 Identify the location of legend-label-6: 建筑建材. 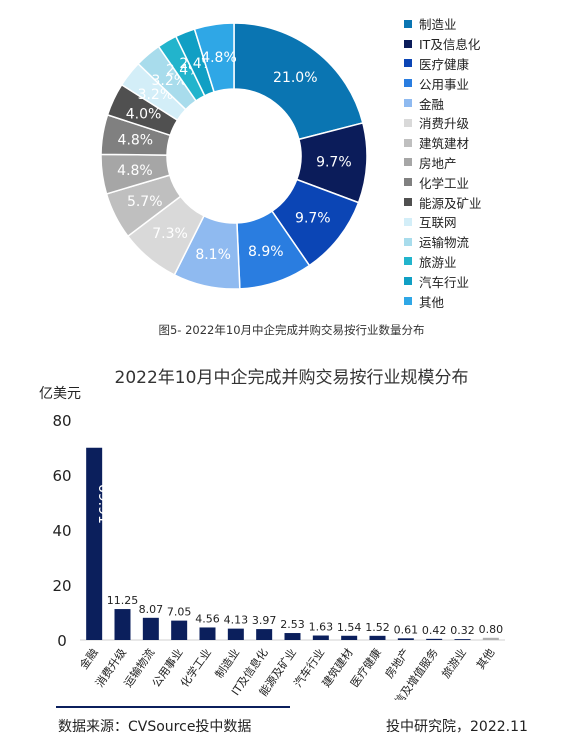
(444, 144).